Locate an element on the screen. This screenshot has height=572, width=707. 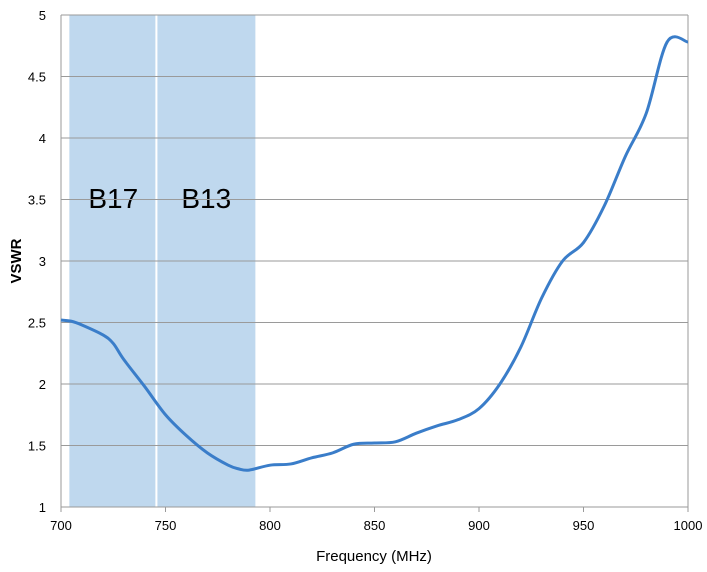
x-tick-label: 700 is located at coordinates (61, 525).